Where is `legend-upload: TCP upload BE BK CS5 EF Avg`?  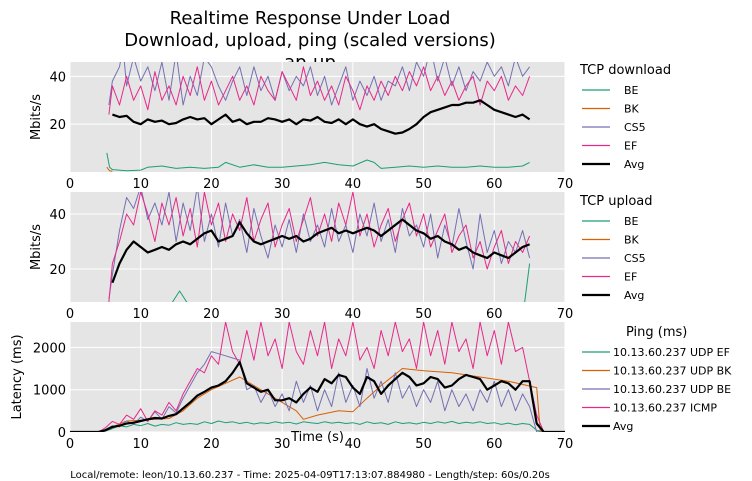
legend-upload: TCP upload BE BK CS5 EF Avg is located at coordinates (616, 248).